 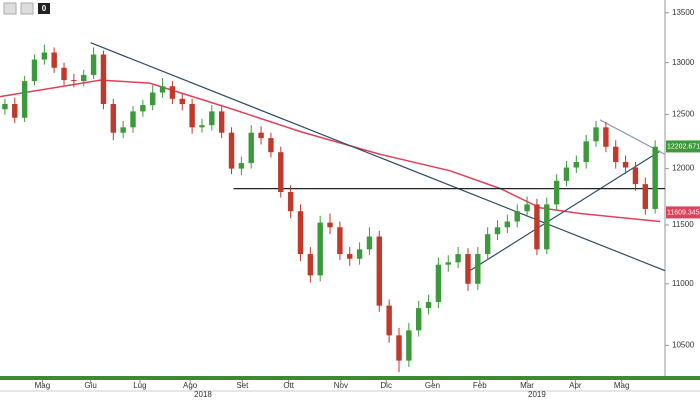 I want to click on y-tick-label: 13000, so click(x=683, y=62).